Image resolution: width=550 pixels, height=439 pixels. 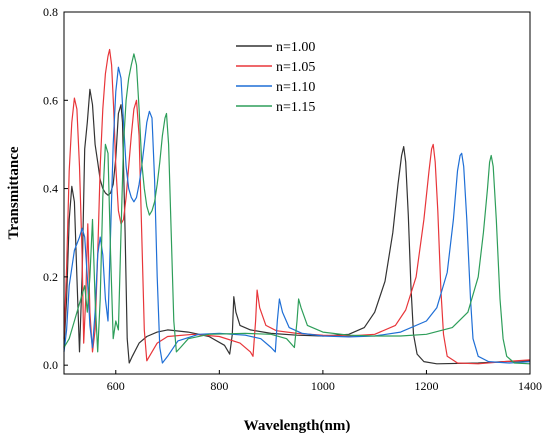 What do you see at coordinates (219, 386) in the screenshot?
I see `x-tick-label: 800` at bounding box center [219, 386].